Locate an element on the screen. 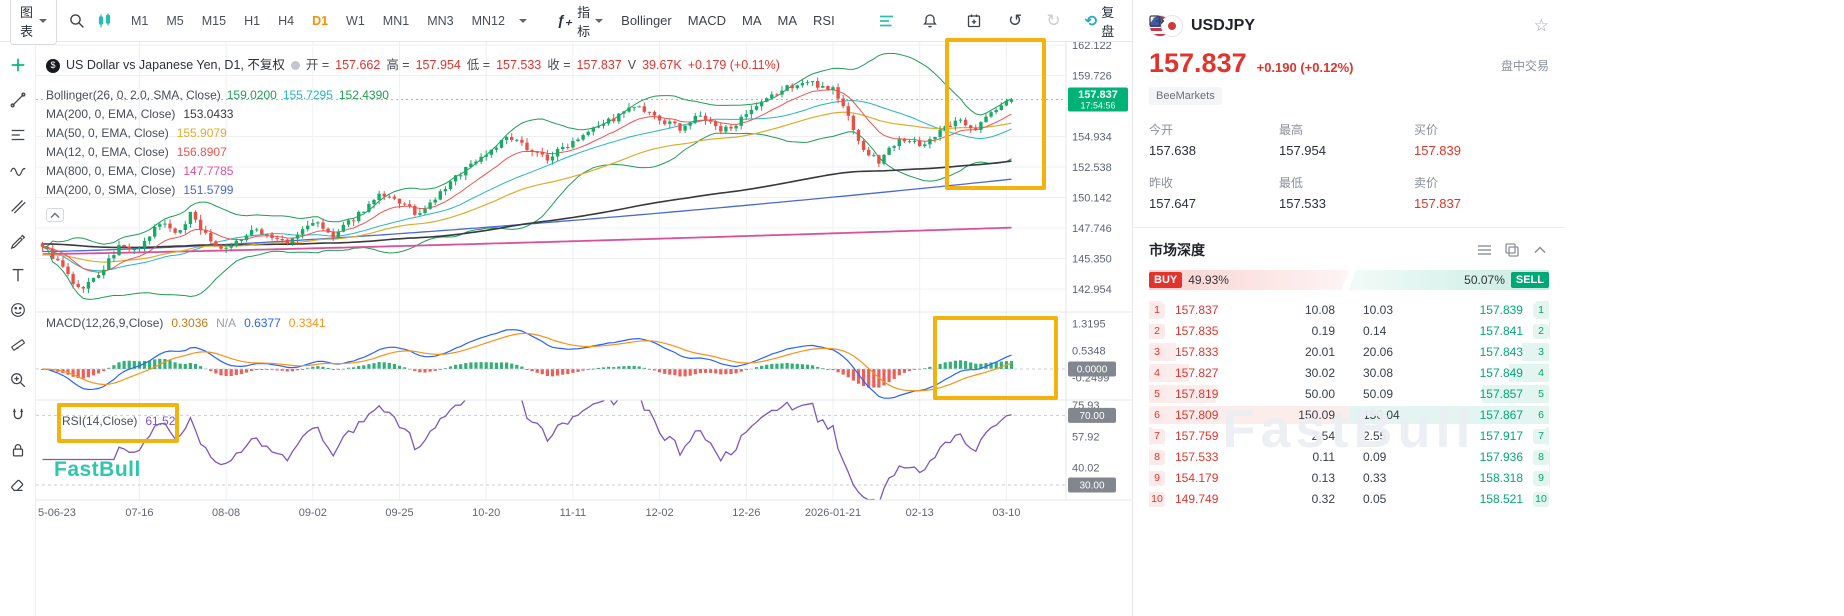 This screenshot has height=616, width=1844. depth-row: 5 157.819 50.00 50.09 157.857 5 is located at coordinates (1349, 394).